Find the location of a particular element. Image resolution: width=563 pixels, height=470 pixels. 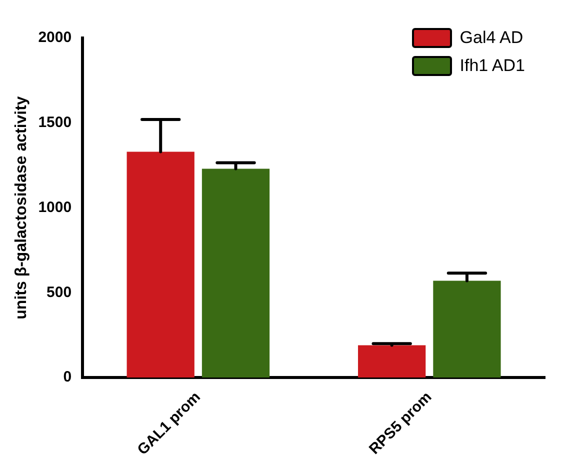

legend-label: Gal4 AD is located at coordinates (492, 38).